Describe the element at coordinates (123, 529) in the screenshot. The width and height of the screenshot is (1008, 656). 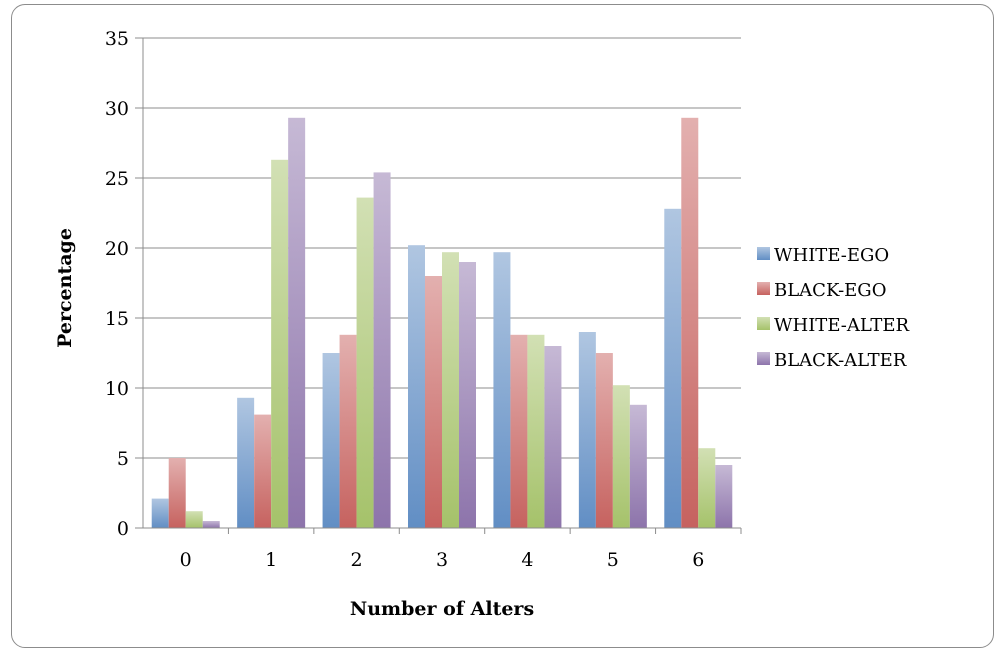
I see `y-tick-label: 0` at that location.